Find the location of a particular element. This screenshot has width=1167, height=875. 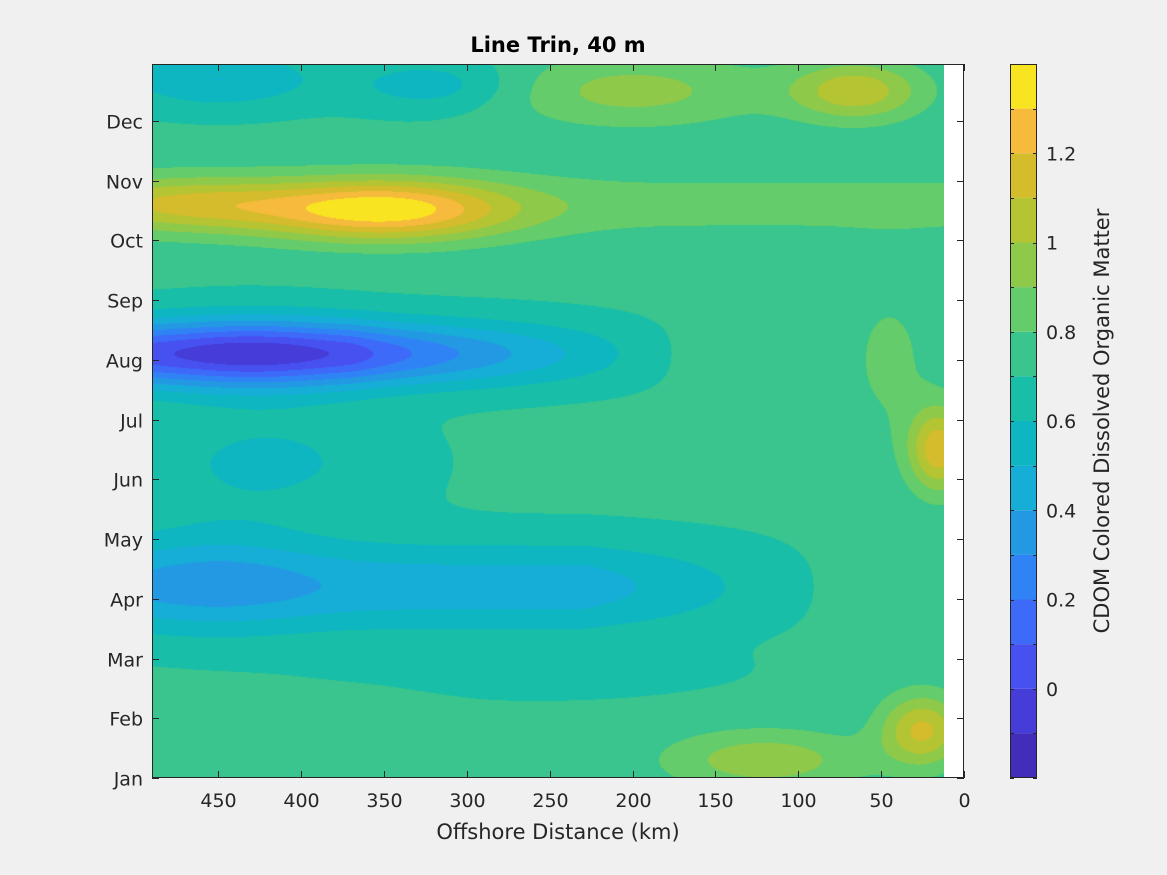

x-tick-label: 200 is located at coordinates (633, 801).